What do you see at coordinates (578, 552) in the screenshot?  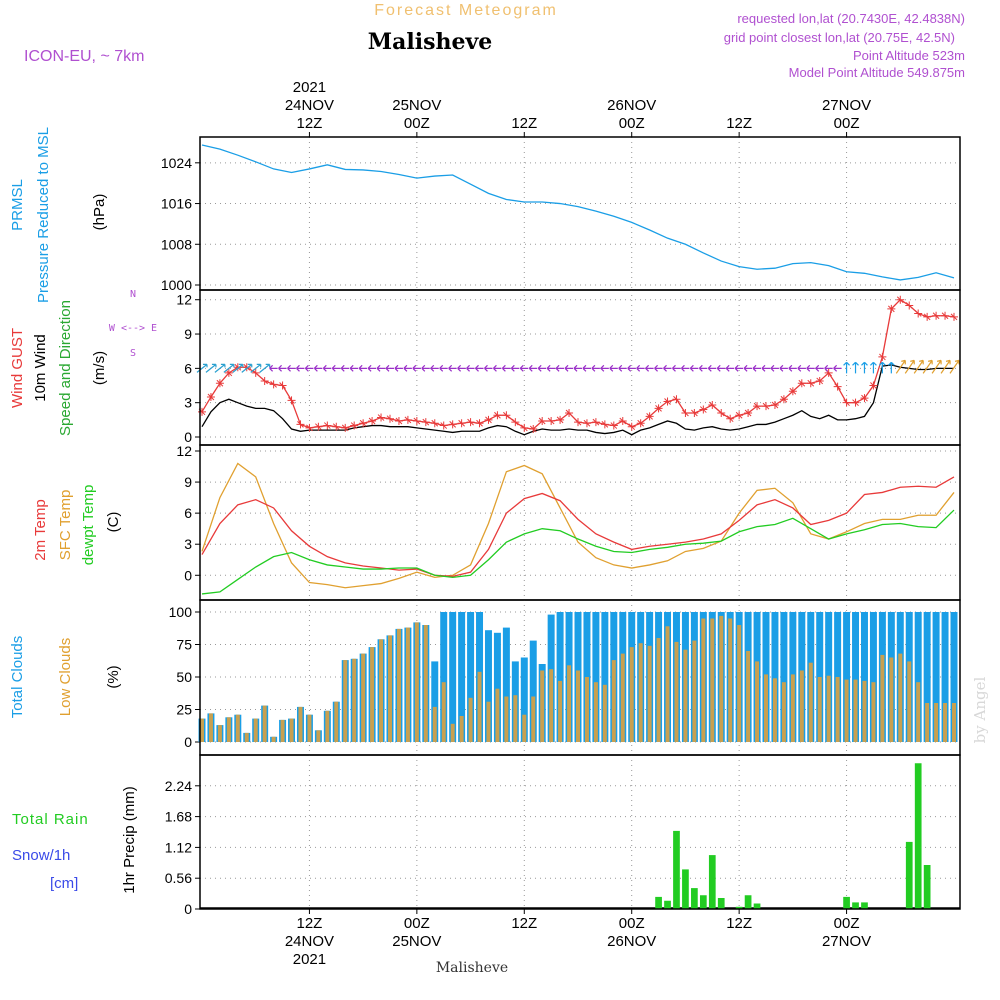 I see `dewpt-temp-line` at bounding box center [578, 552].